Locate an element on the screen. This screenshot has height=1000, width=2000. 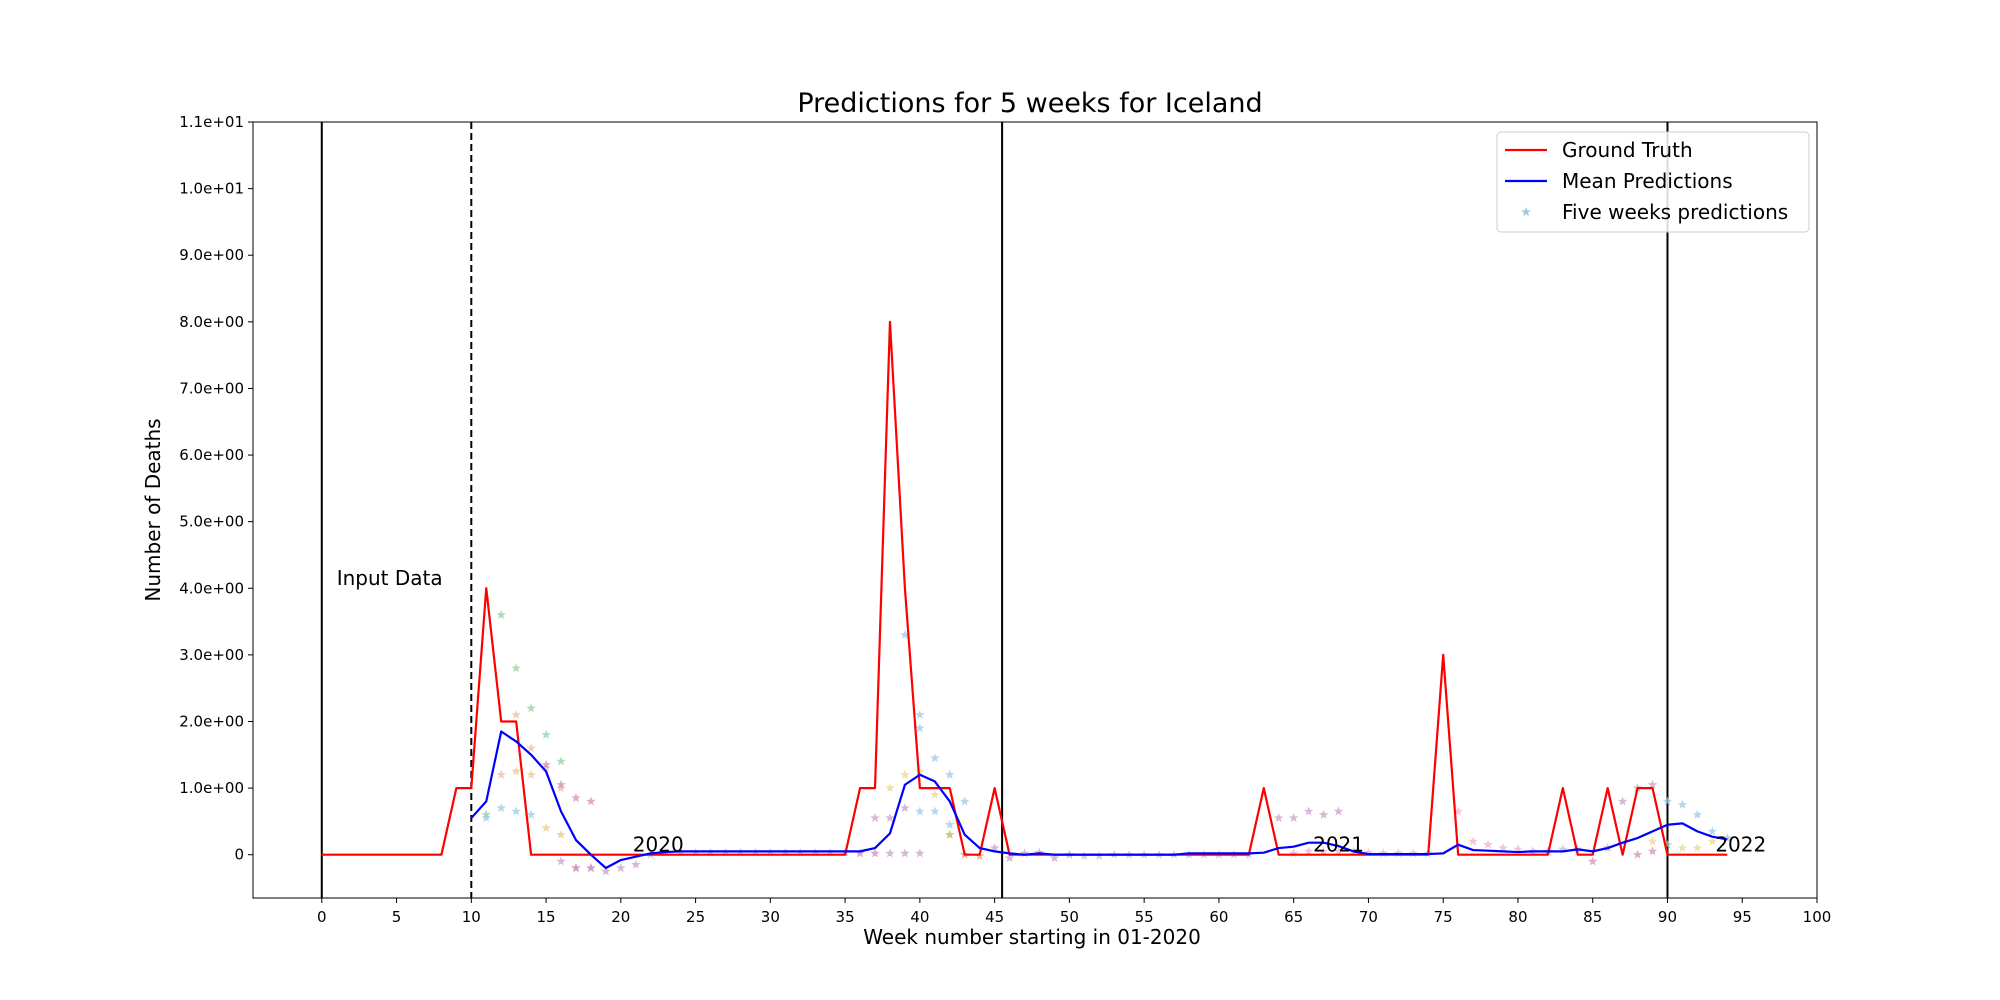
x-tick-label: 5 is located at coordinates (397, 917).